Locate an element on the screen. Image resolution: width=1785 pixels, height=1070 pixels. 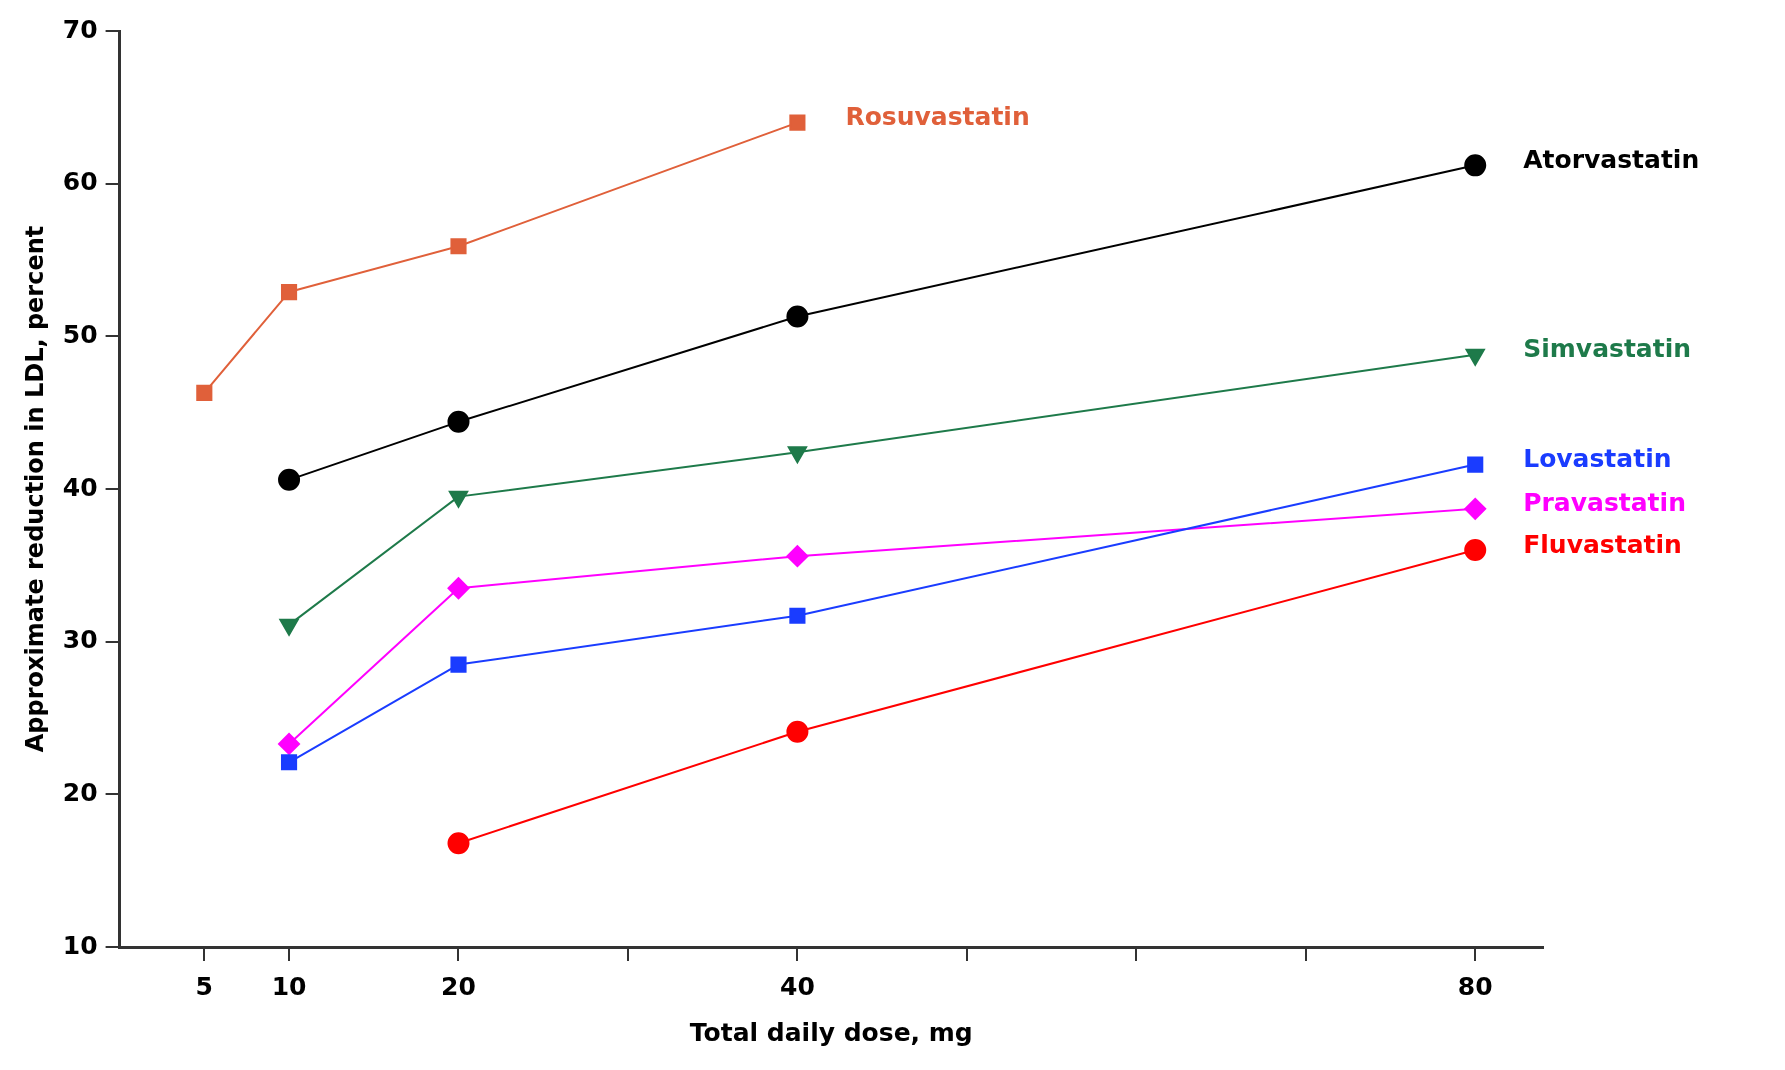
series-label: Atorvastatin is located at coordinates (1611, 159).